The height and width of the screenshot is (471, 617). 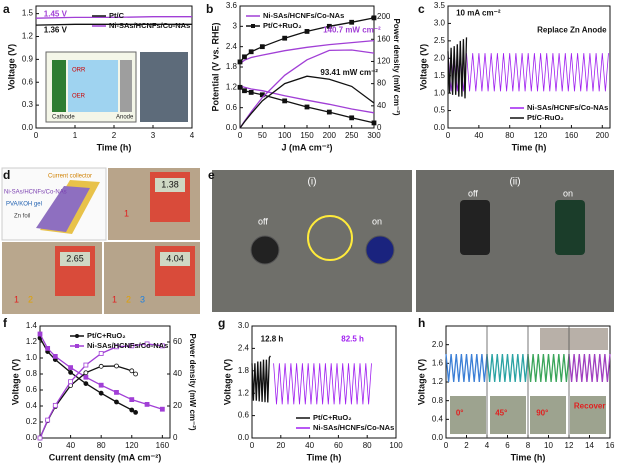 What do you see at coordinates (338, 445) in the screenshot?
I see `x-tick-label: 60` at bounding box center [338, 445].